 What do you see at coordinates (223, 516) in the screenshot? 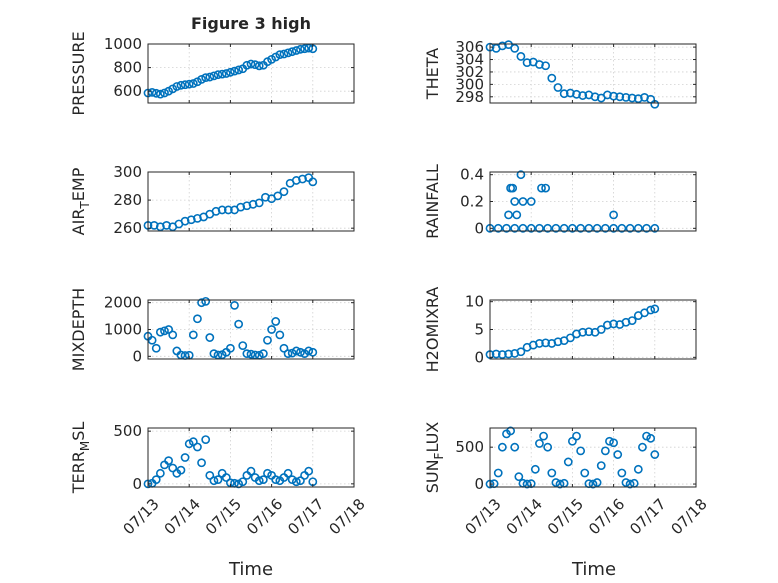
I see `x-tick-label: 07/15` at bounding box center [223, 516].